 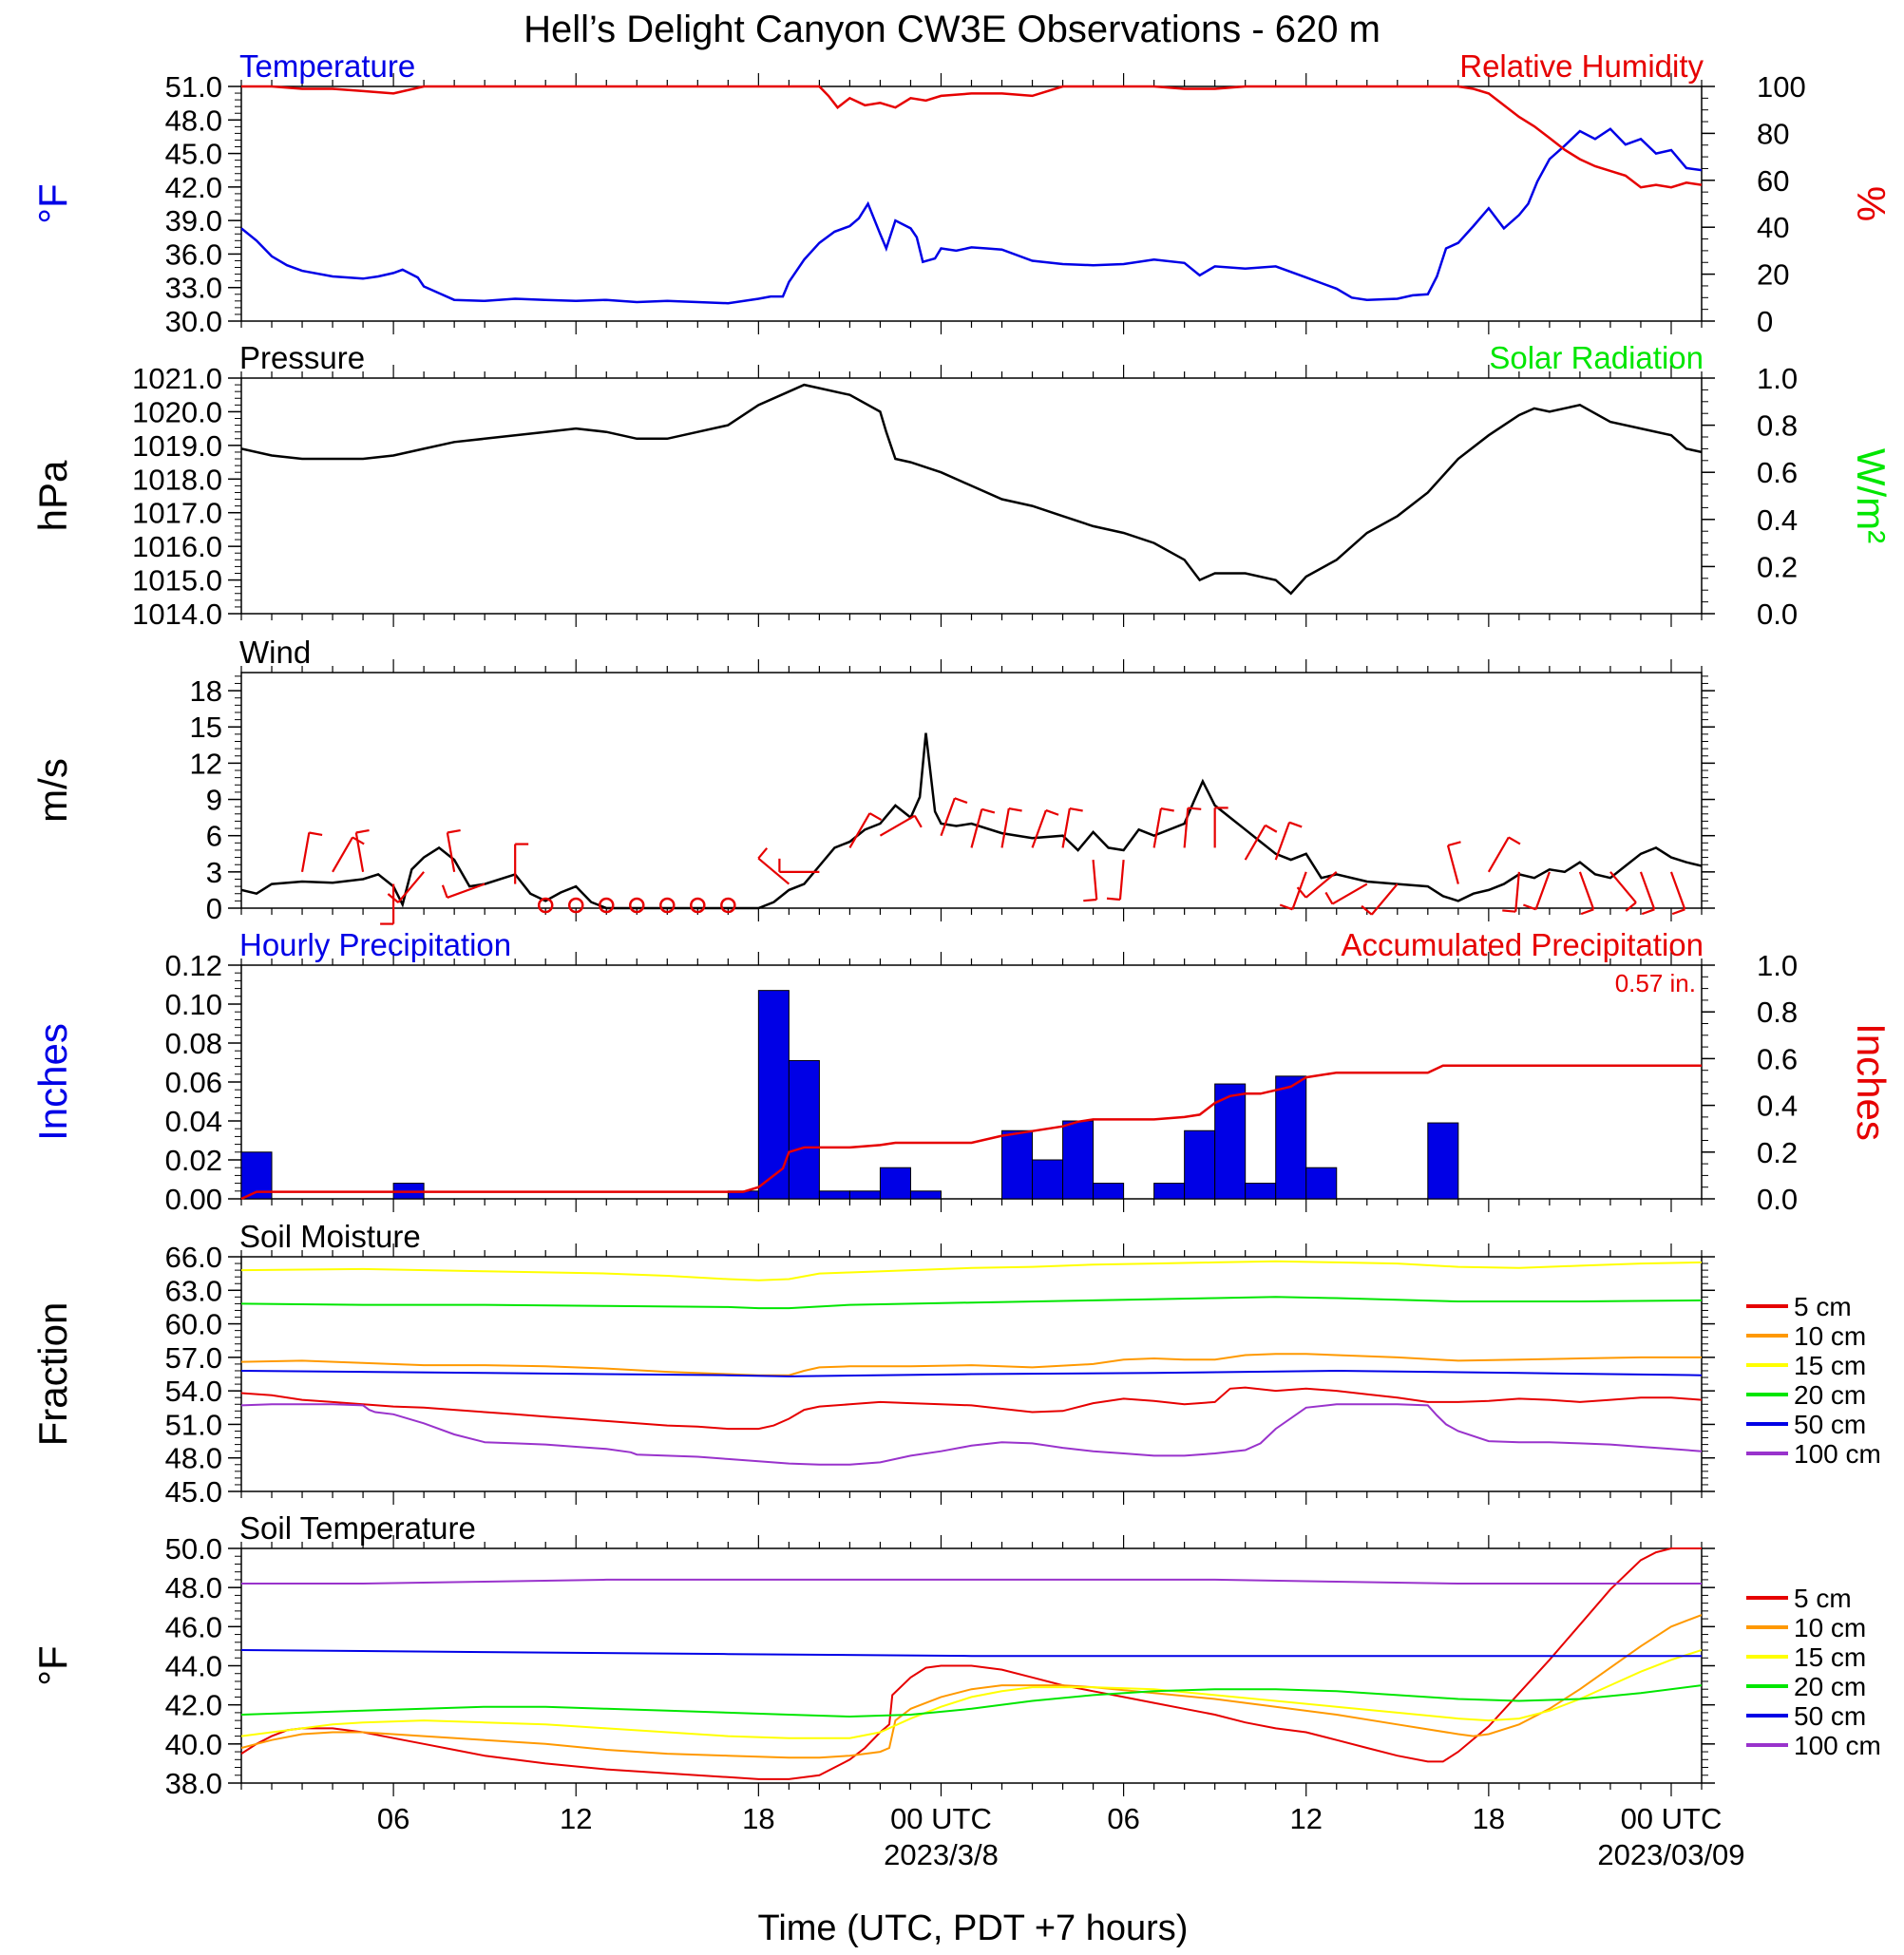 What do you see at coordinates (214, 908) in the screenshot?
I see `y-tick-label-left: 0` at bounding box center [214, 908].